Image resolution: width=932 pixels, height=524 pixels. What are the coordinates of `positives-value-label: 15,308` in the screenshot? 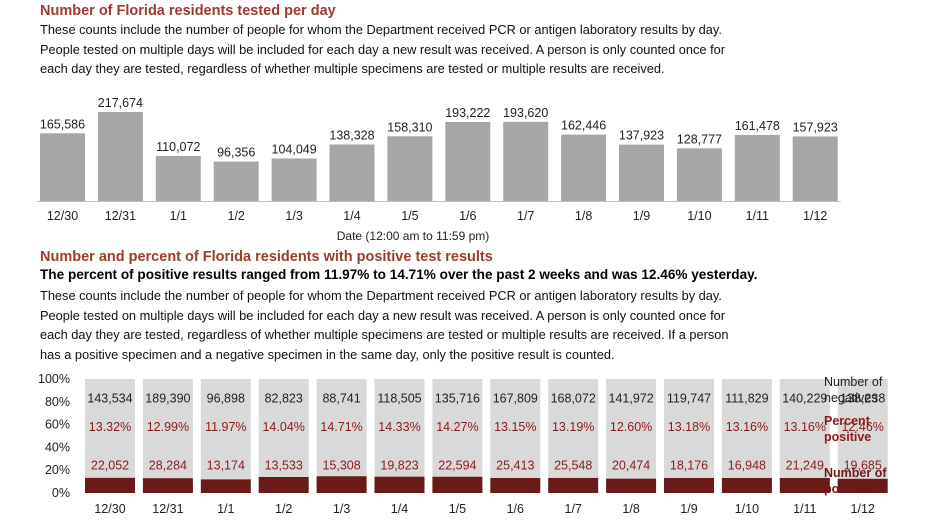 It's located at (341, 466).